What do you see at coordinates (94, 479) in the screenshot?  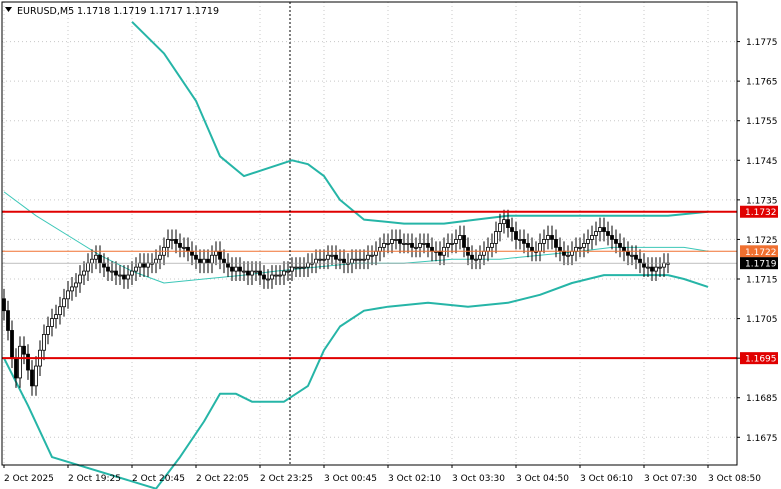 I see `x-tick-label: 2 Oct 19:25` at bounding box center [94, 479].